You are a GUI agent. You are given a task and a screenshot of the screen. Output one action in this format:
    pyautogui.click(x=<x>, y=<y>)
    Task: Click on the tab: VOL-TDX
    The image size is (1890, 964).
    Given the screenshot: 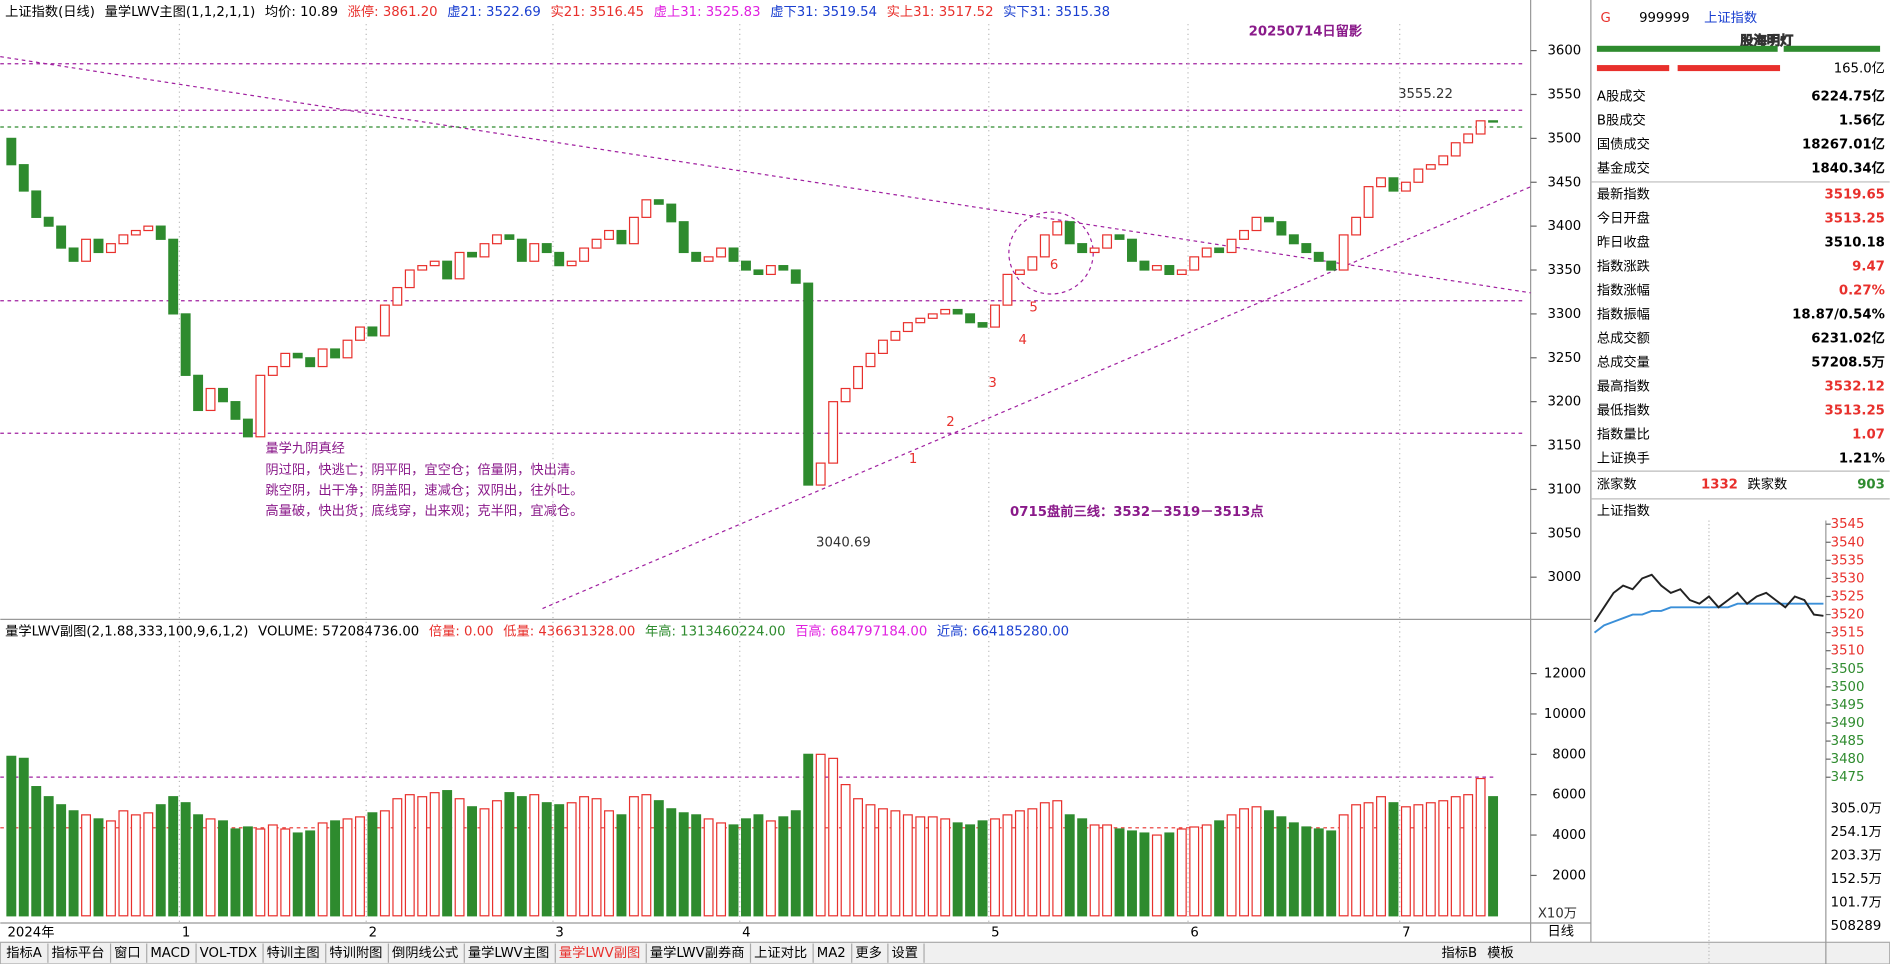 What is the action you would take?
    pyautogui.click(x=228, y=953)
    